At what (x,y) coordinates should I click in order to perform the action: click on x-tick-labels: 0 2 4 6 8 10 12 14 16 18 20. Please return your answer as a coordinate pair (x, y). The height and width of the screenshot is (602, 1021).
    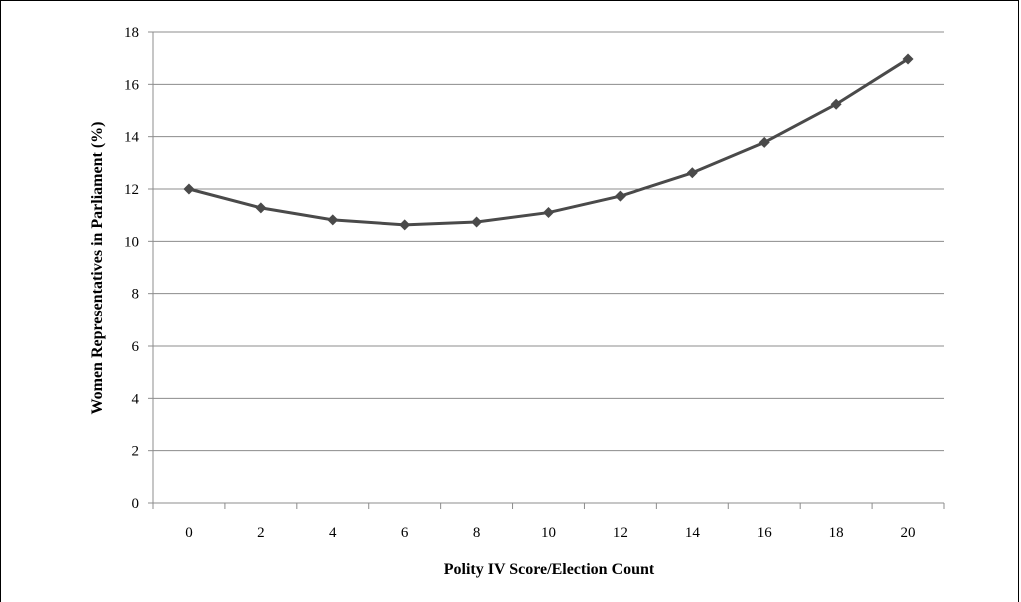
    Looking at the image, I should click on (550, 533).